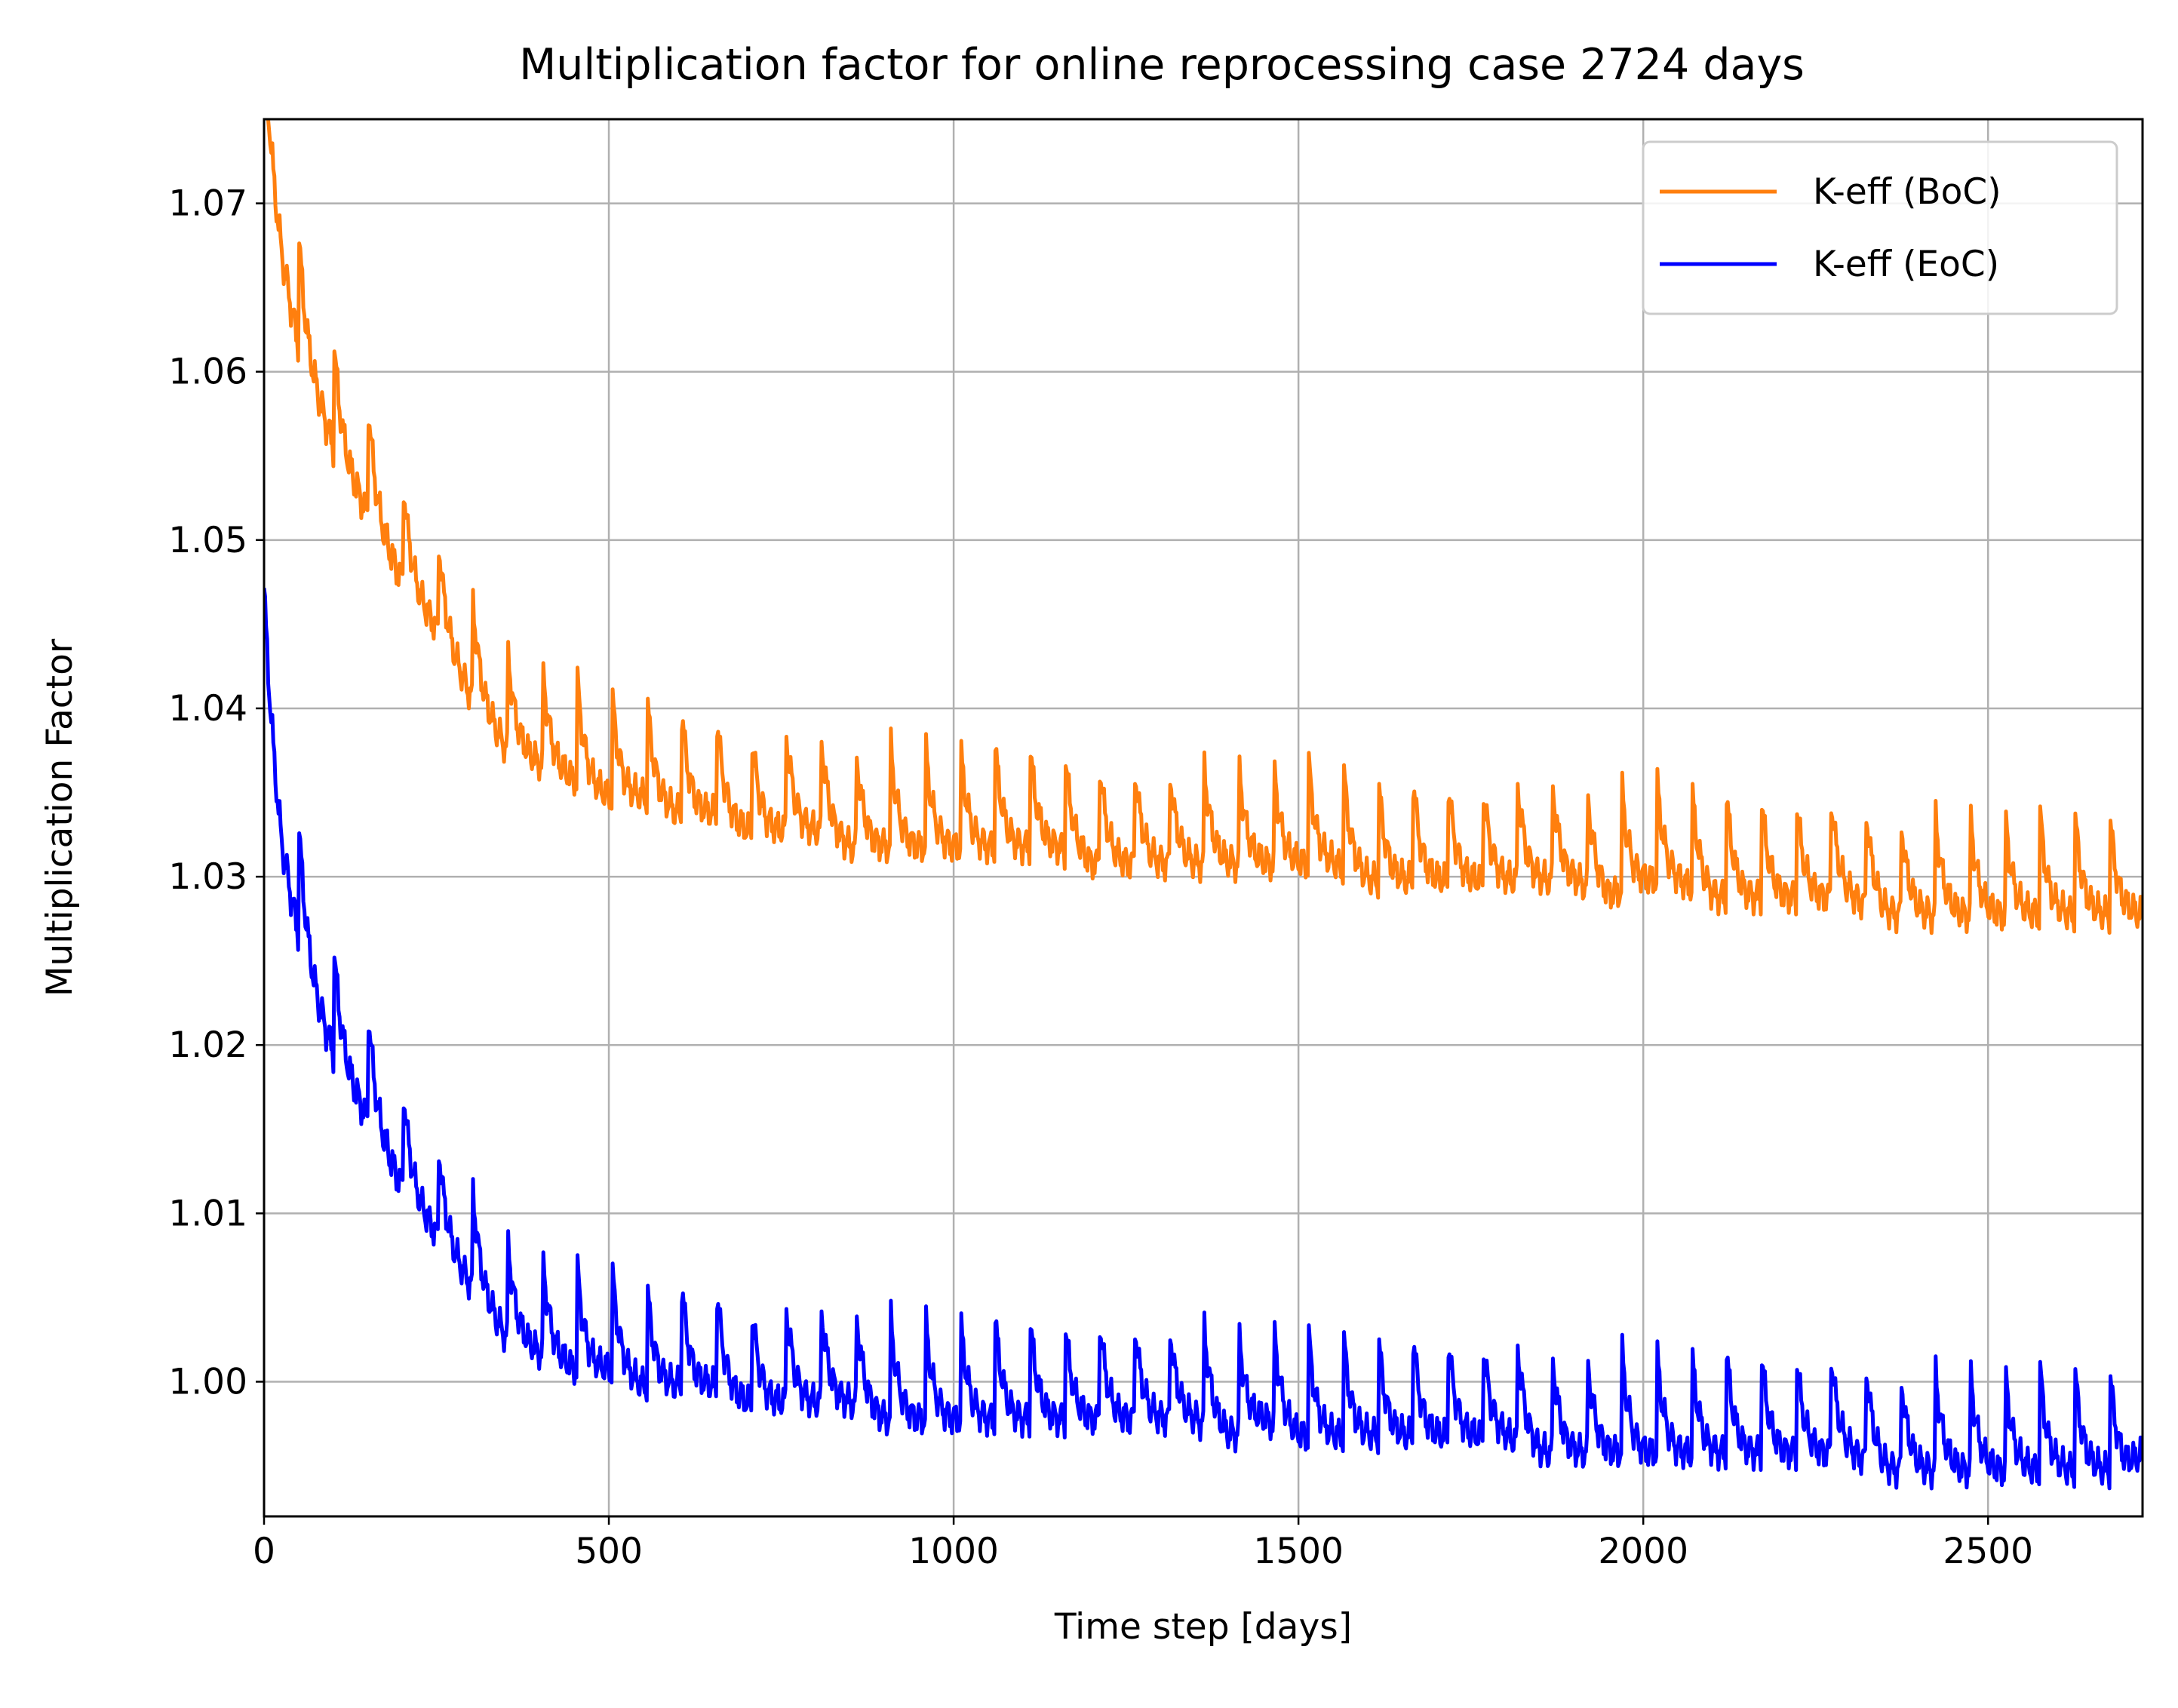 This screenshot has width=2178, height=1708. I want to click on legend-box, so click(1880, 227).